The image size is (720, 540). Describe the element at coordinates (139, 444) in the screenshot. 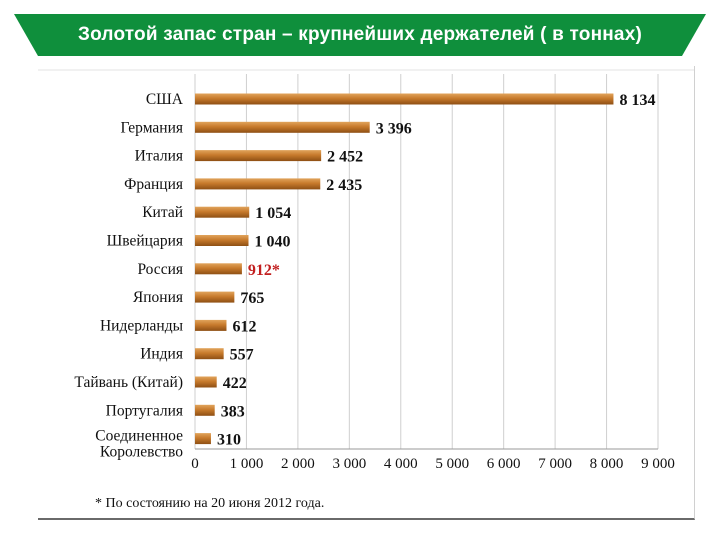

I see `category-label: Соединенное Королевство` at that location.